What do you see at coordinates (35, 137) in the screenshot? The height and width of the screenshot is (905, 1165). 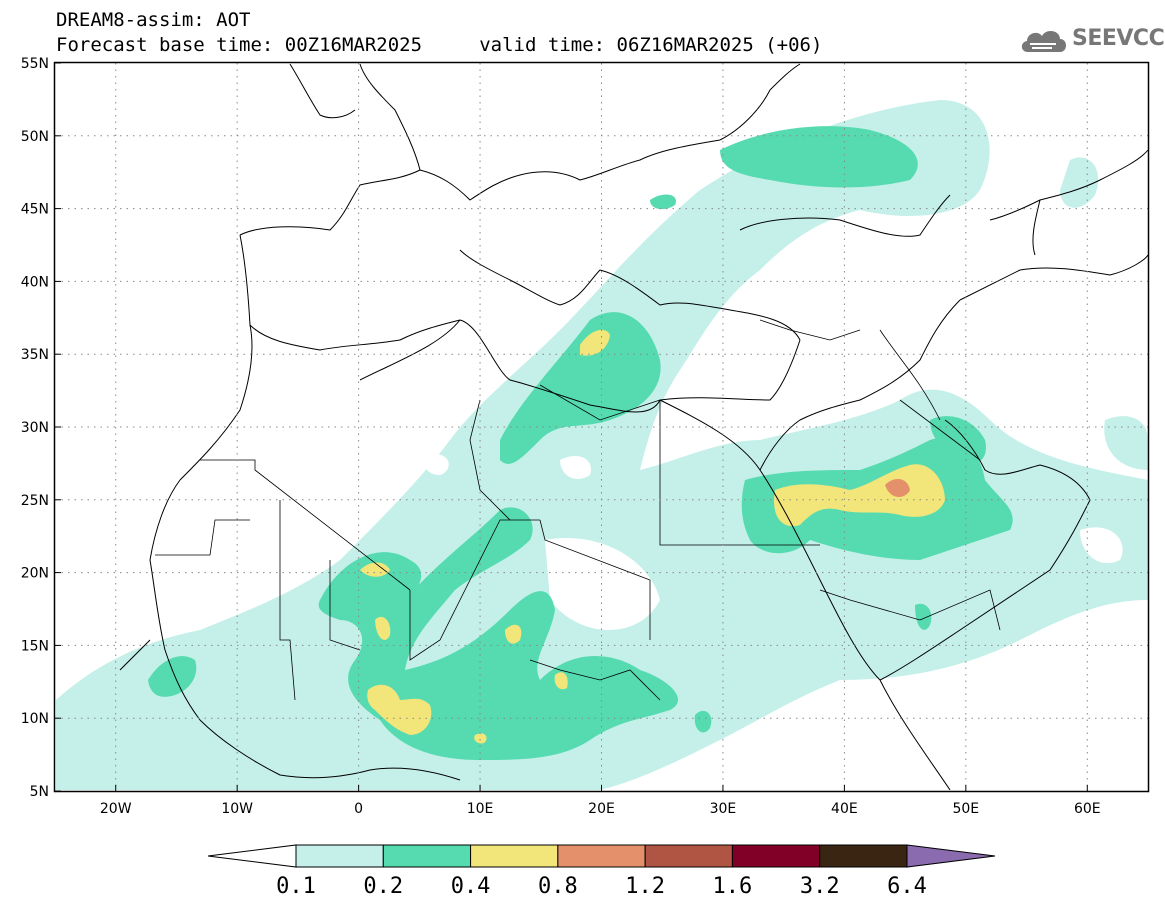 I see `lat-tick-label: 50N` at bounding box center [35, 137].